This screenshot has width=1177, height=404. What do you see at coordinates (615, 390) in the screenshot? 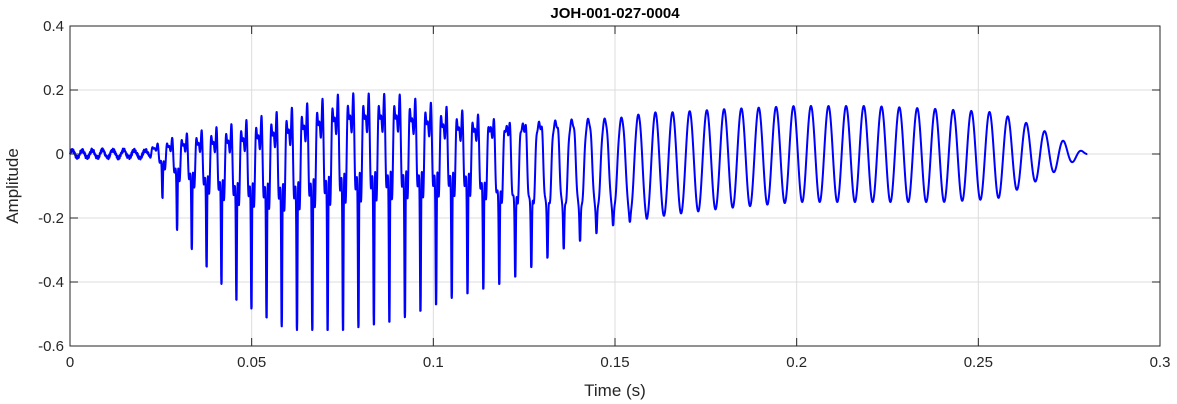
I see `x-axis-label: Time (s)` at bounding box center [615, 390].